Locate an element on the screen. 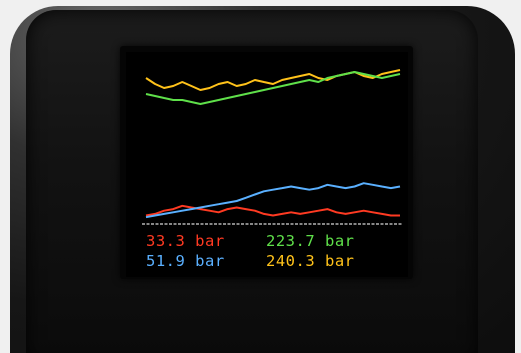  readout-green: 223.7 bar is located at coordinates (310, 241).